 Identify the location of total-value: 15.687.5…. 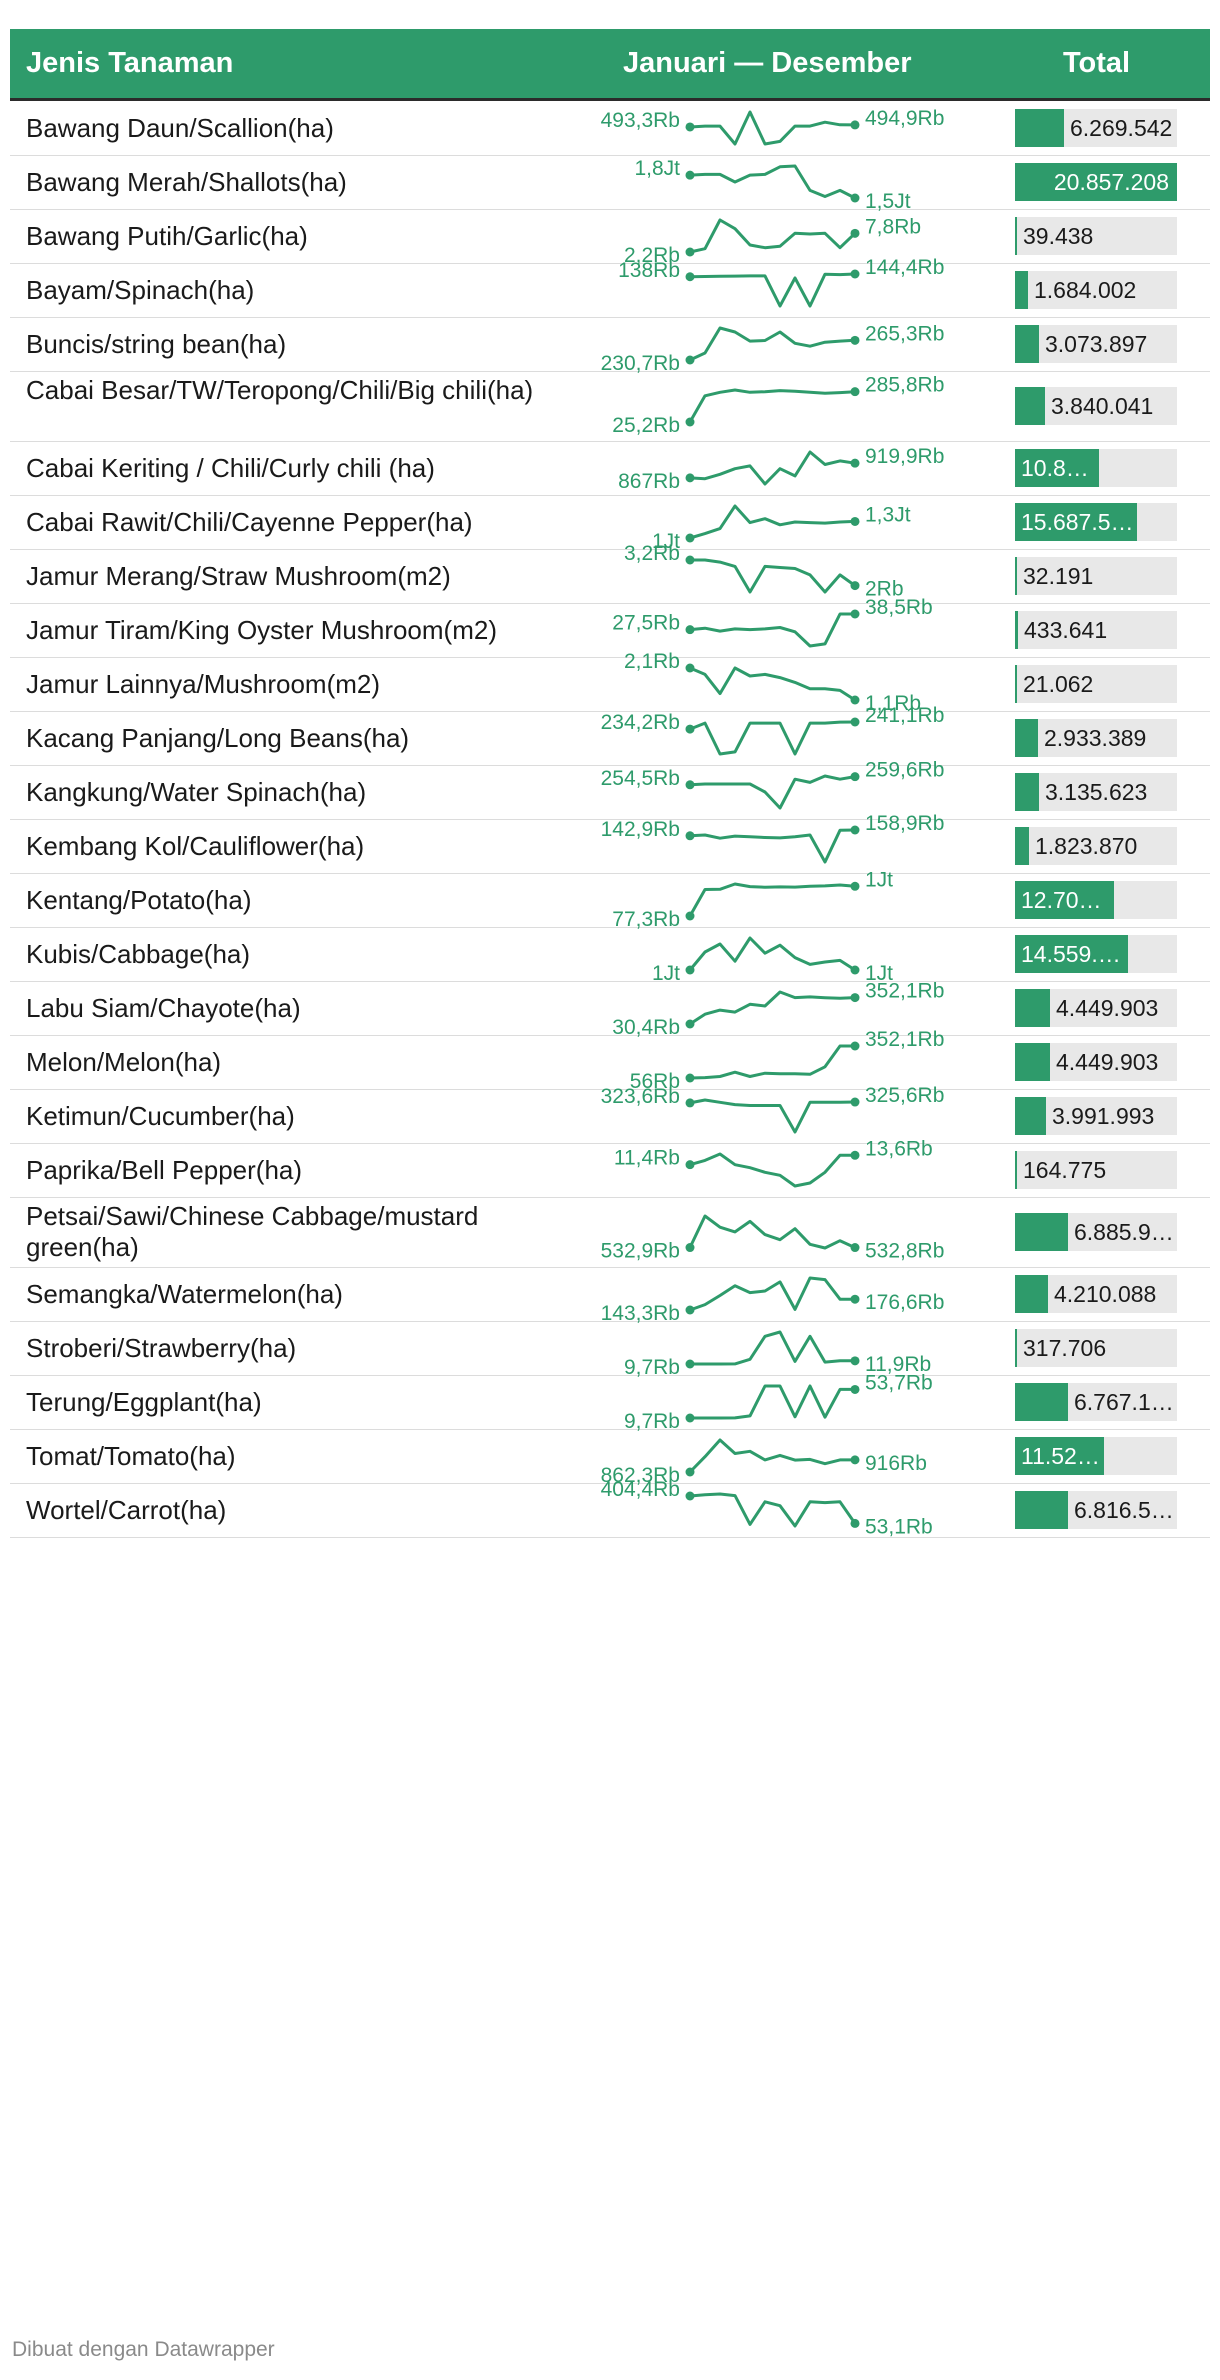
(1077, 522).